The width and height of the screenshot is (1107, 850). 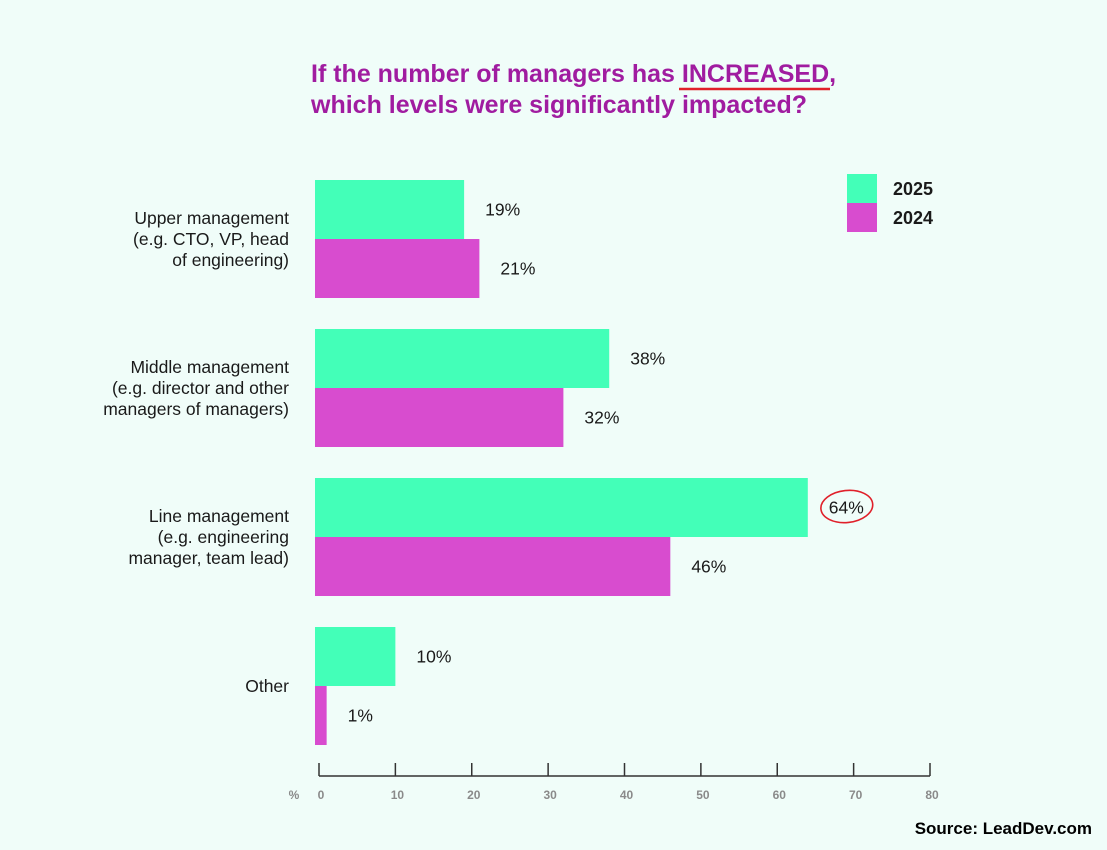 What do you see at coordinates (614, 782) in the screenshot?
I see `x-axis: 0 10 20 30 40 50 60 70 80%` at bounding box center [614, 782].